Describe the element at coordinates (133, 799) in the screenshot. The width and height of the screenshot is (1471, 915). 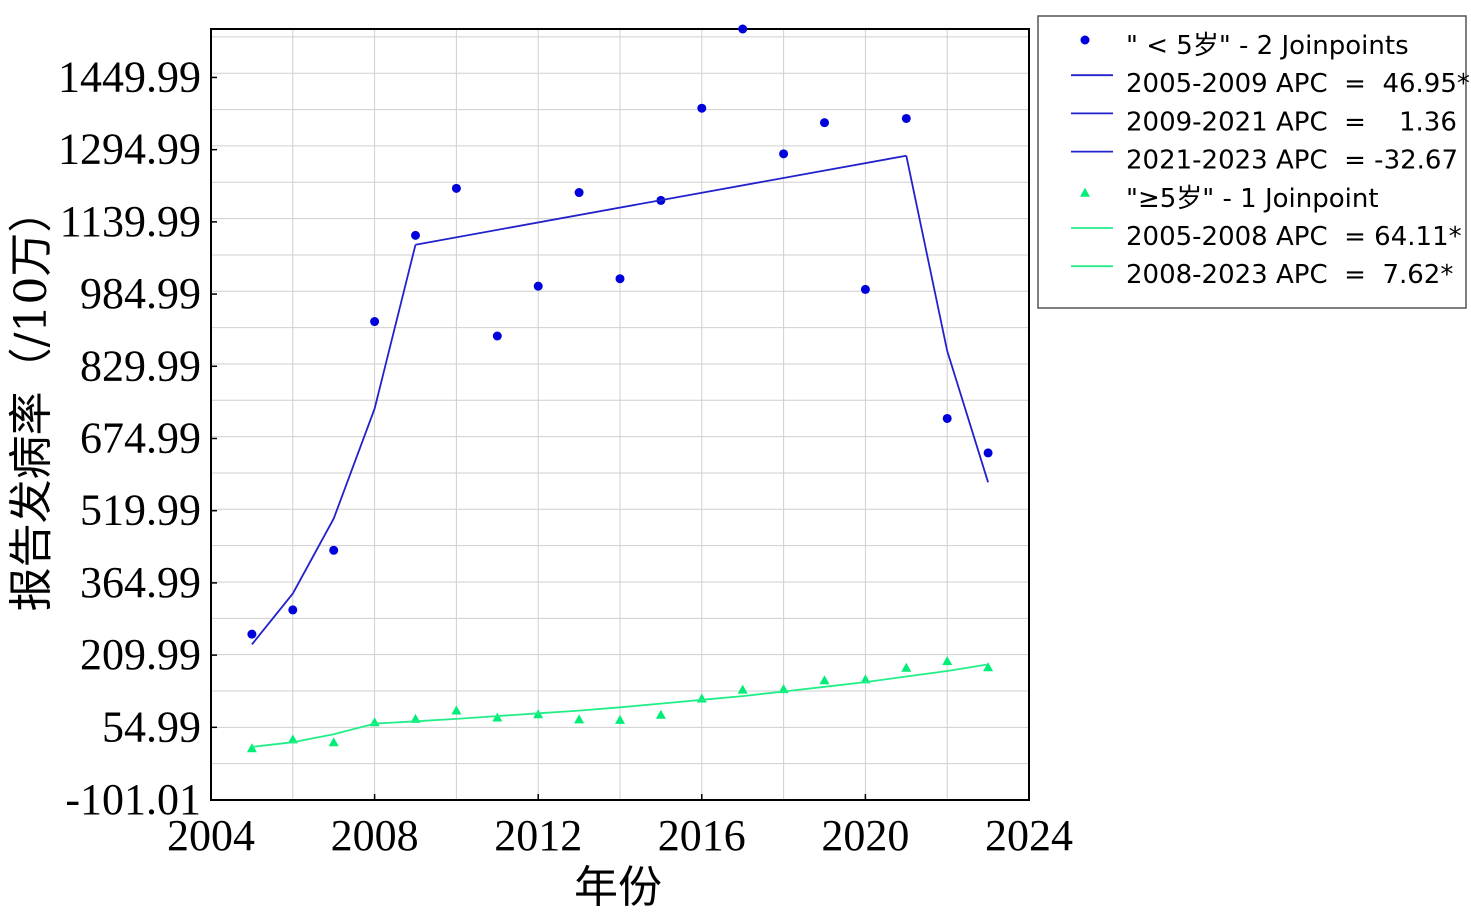
I see `y-tick-label: -101.01` at that location.